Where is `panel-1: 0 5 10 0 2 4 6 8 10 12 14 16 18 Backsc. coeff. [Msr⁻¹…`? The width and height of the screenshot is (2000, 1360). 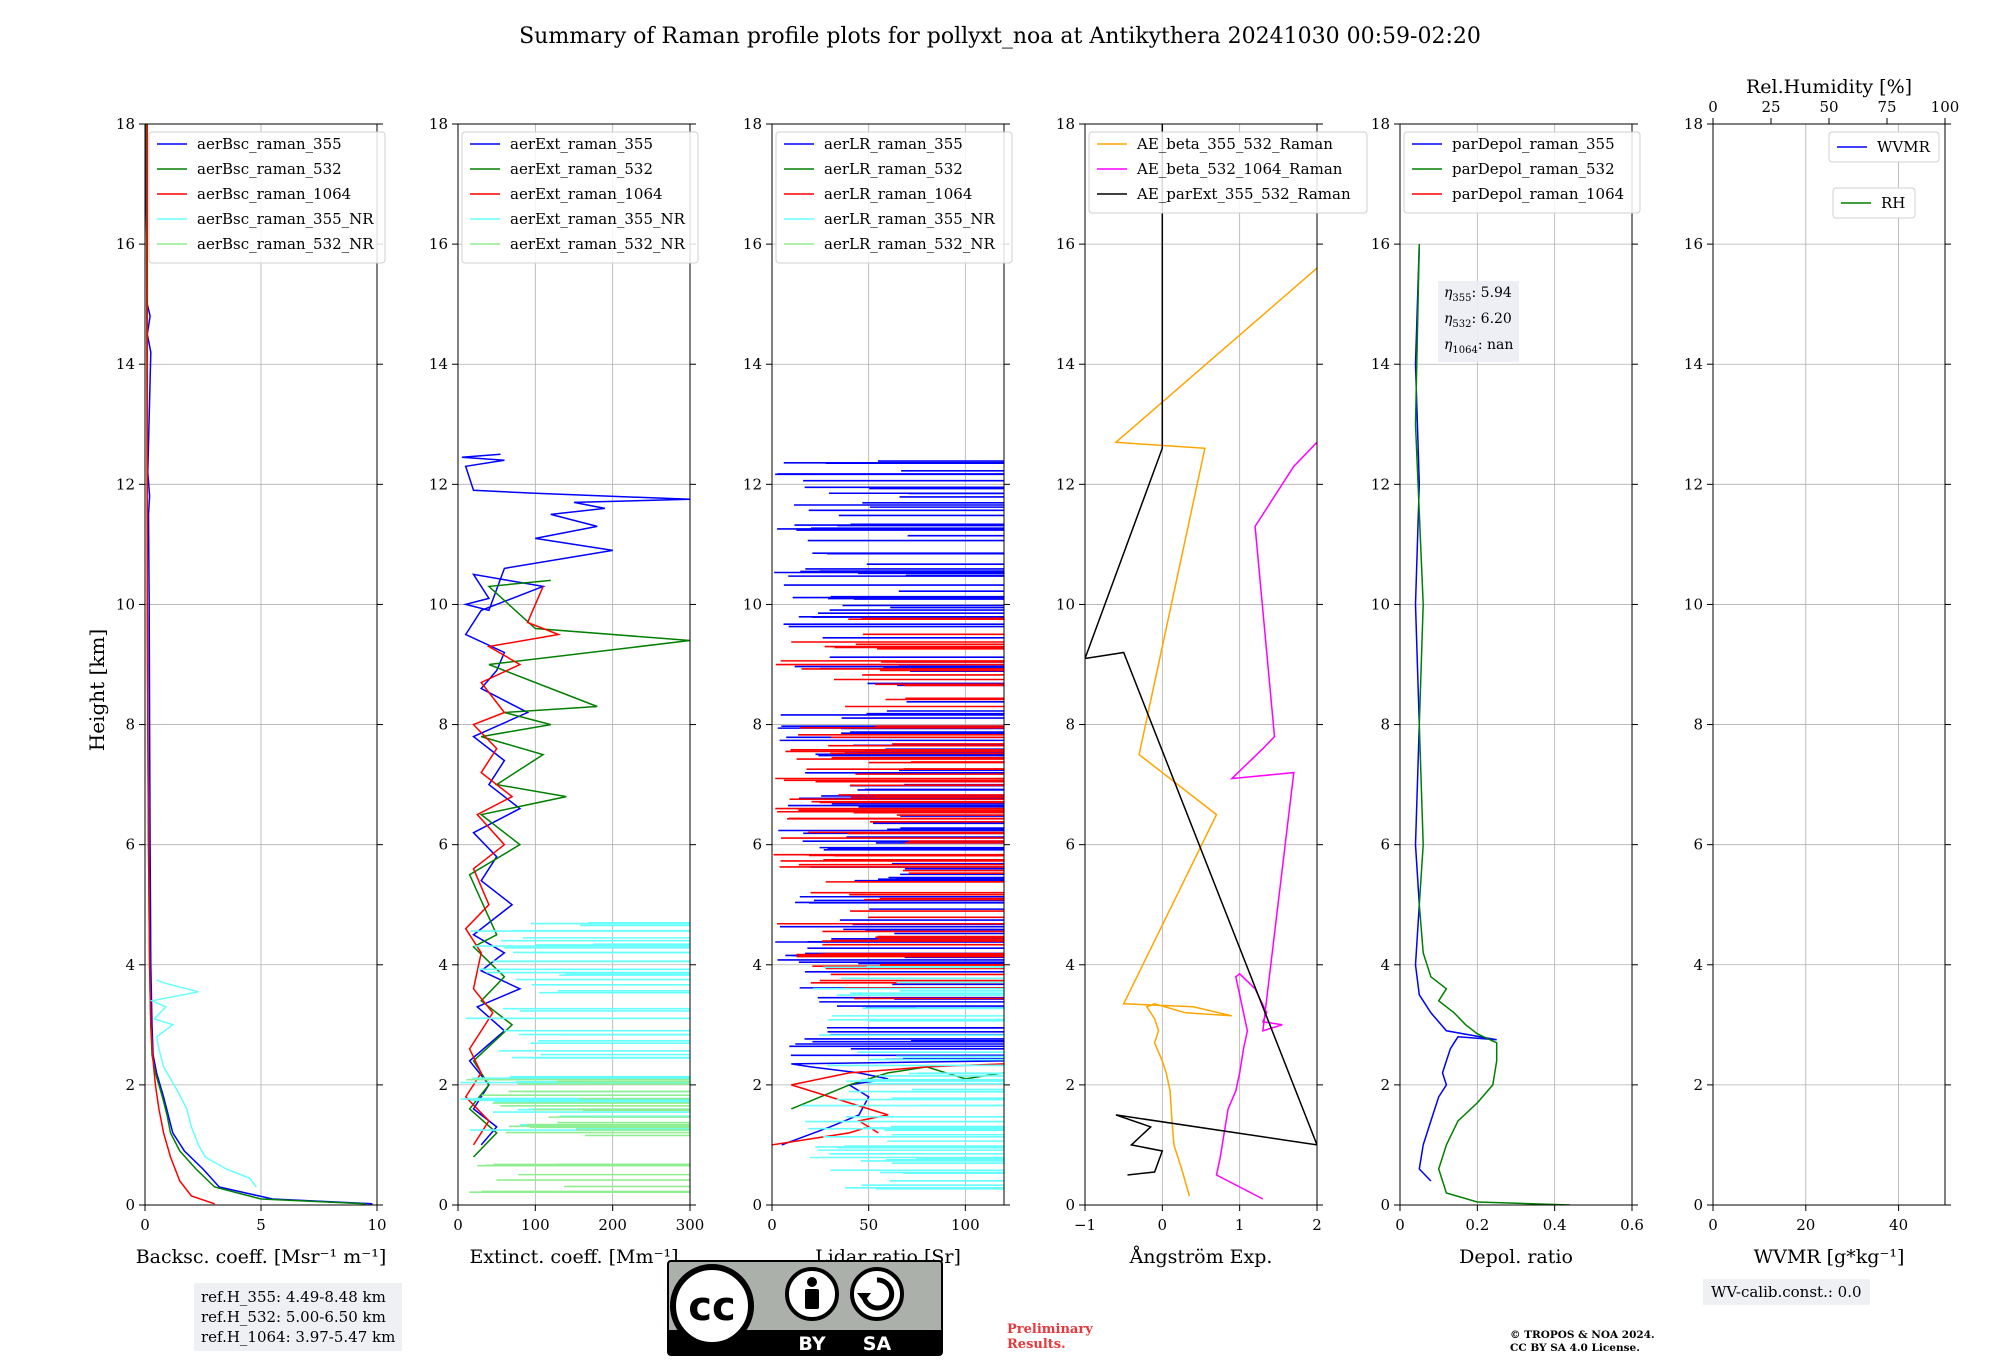 panel-1: 0 5 10 0 2 4 6 8 10 12 14 16 18 Backsc. coeff. [Msr⁻¹… is located at coordinates (251, 691).